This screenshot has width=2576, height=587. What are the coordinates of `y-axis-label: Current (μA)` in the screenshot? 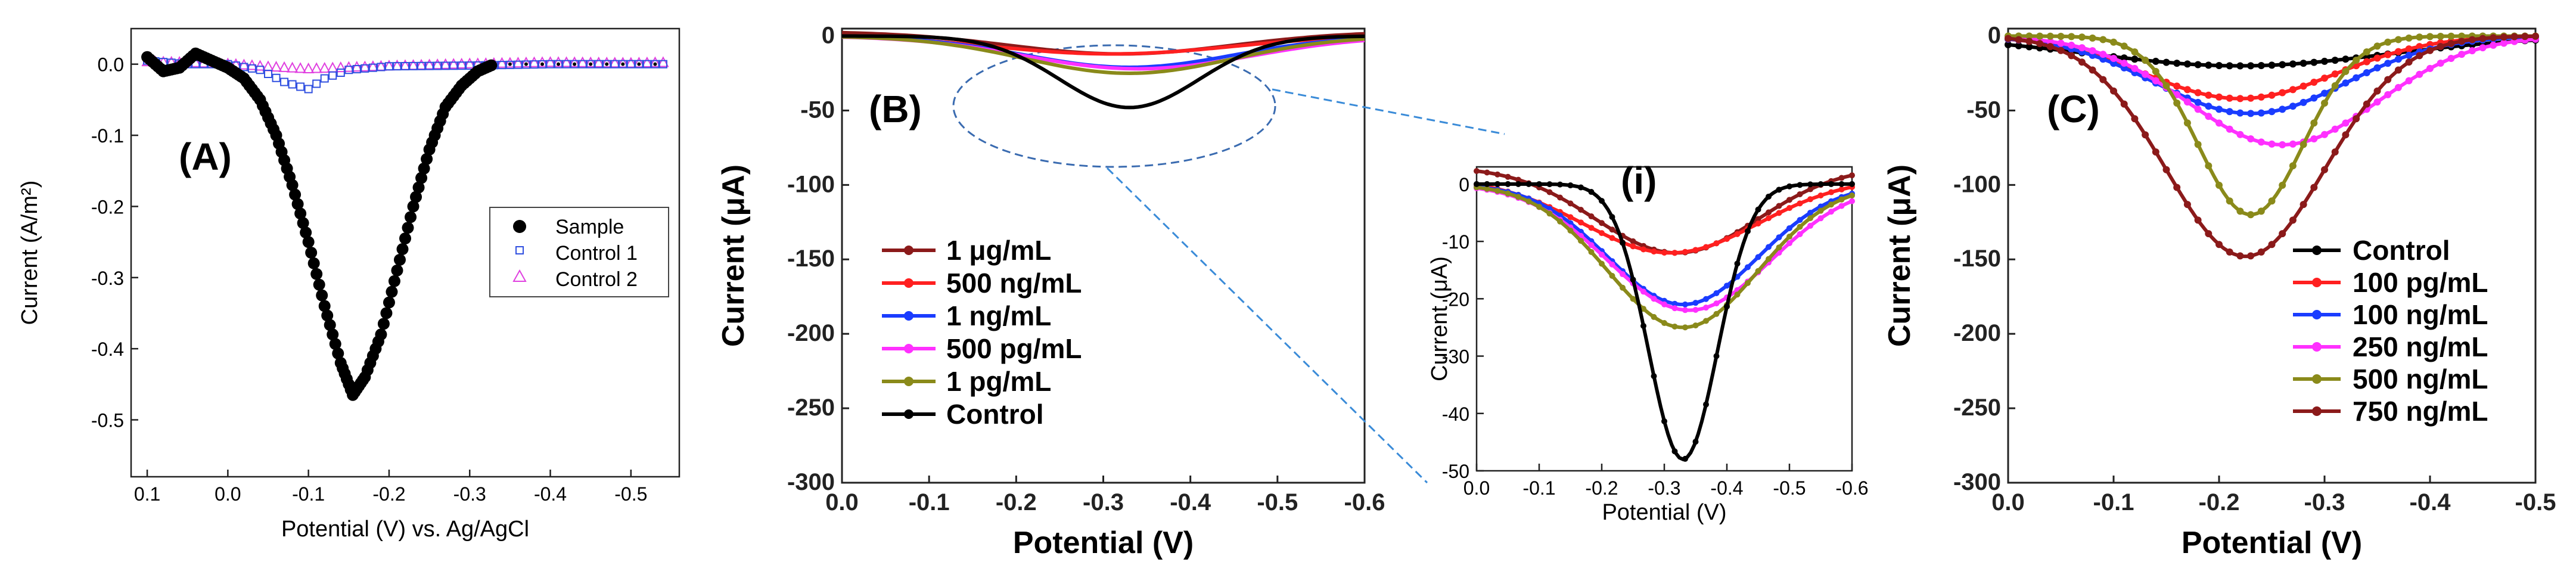 It's located at (733, 256).